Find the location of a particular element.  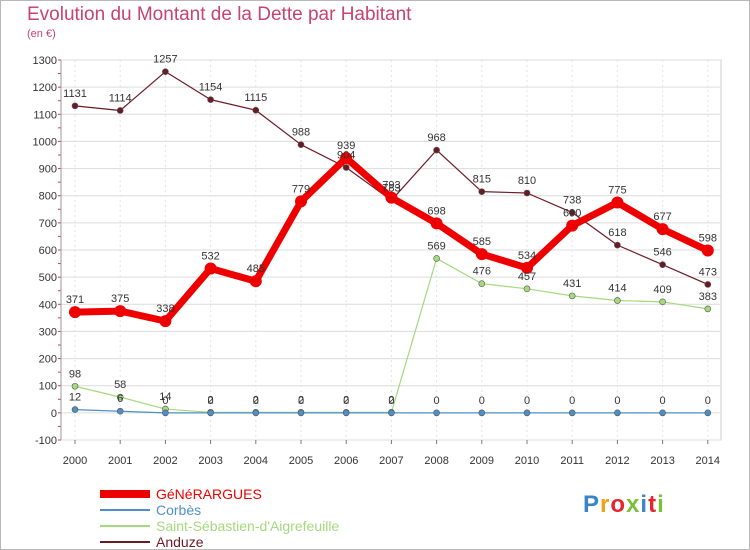

data-label-saint-sebastien-d-aigrefeuille: 431 is located at coordinates (572, 284).